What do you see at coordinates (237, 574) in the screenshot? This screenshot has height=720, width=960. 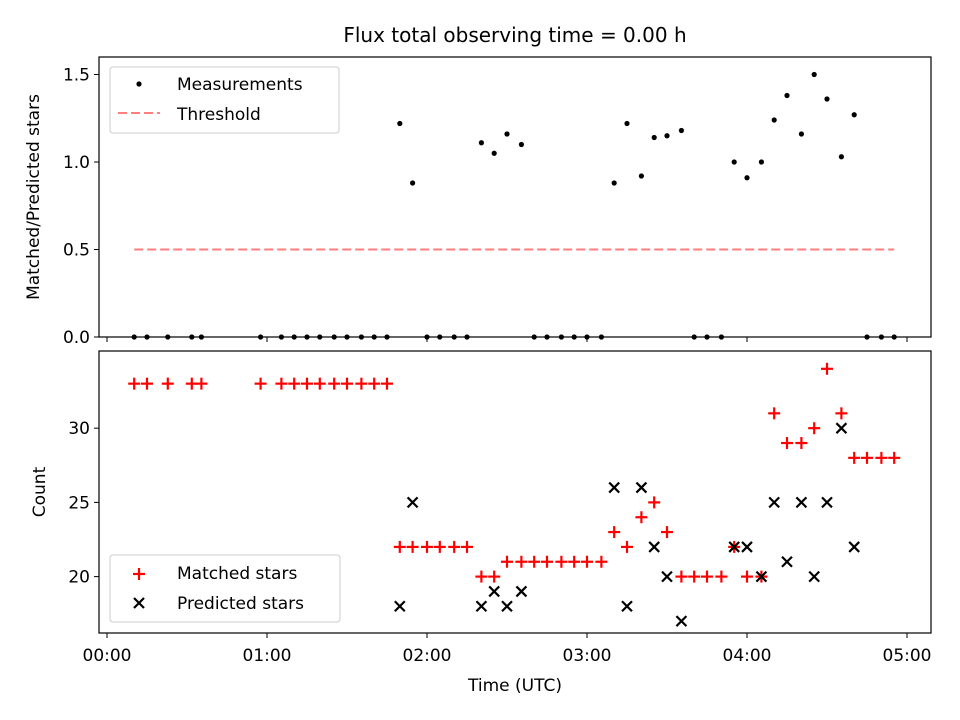 I see `legend-matched-label: Matched stars` at bounding box center [237, 574].